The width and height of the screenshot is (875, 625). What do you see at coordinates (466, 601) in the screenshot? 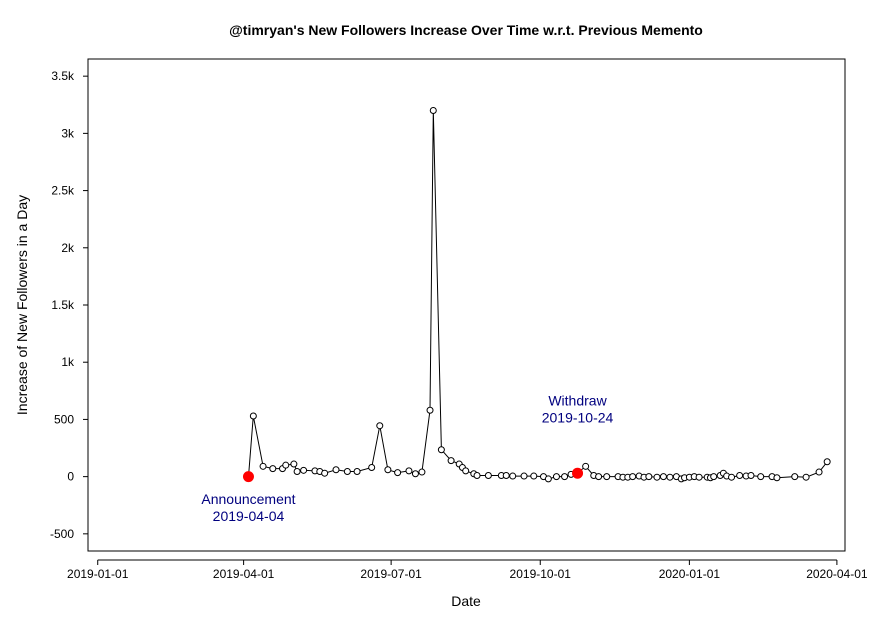
I see `x-axis-label: Date` at bounding box center [466, 601].